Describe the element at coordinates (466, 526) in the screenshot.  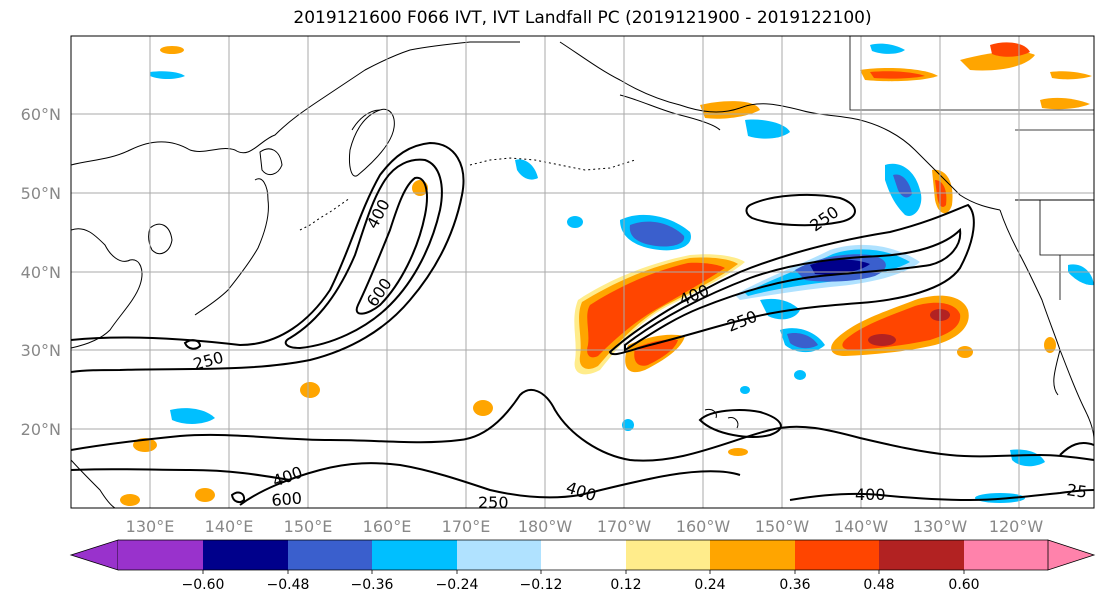
I see `lon-label: 170°E` at that location.